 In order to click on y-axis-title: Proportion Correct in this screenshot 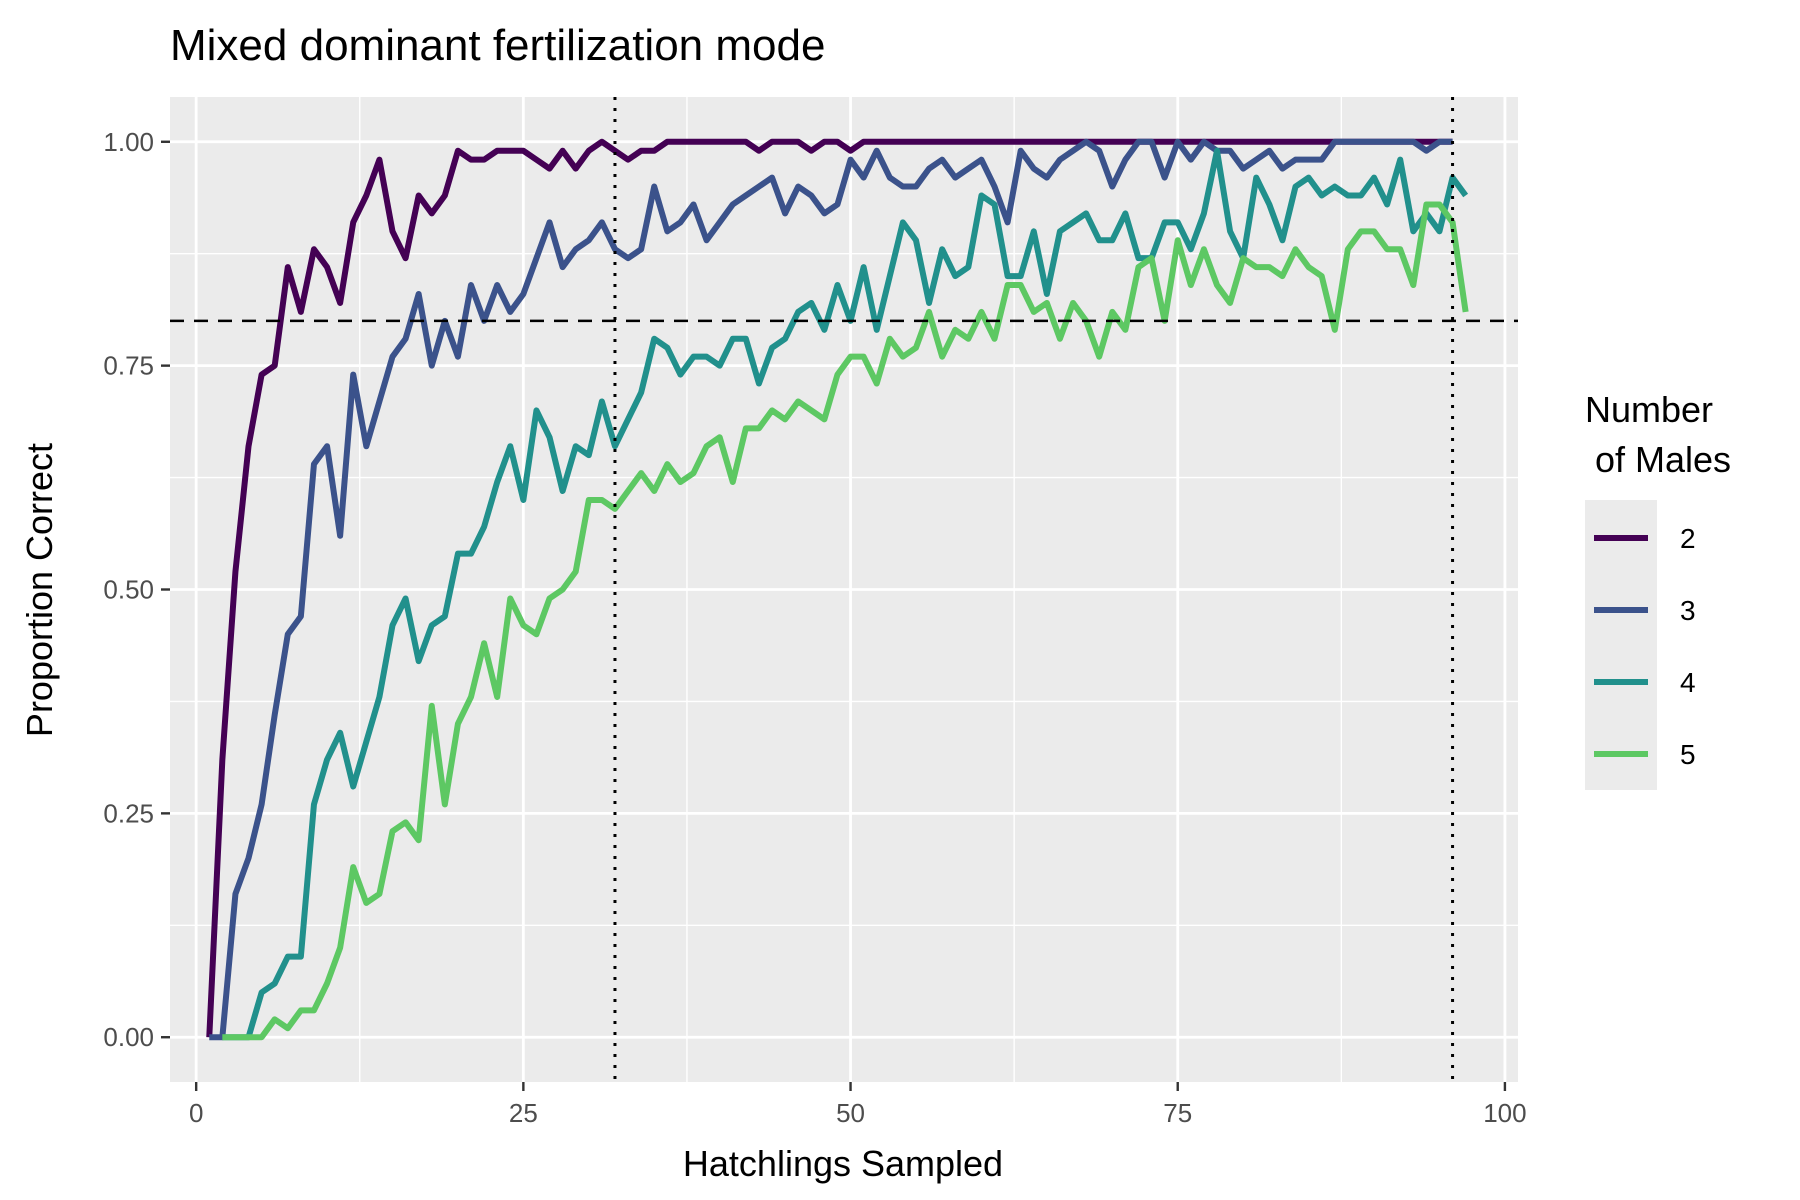, I will do `click(39, 590)`.